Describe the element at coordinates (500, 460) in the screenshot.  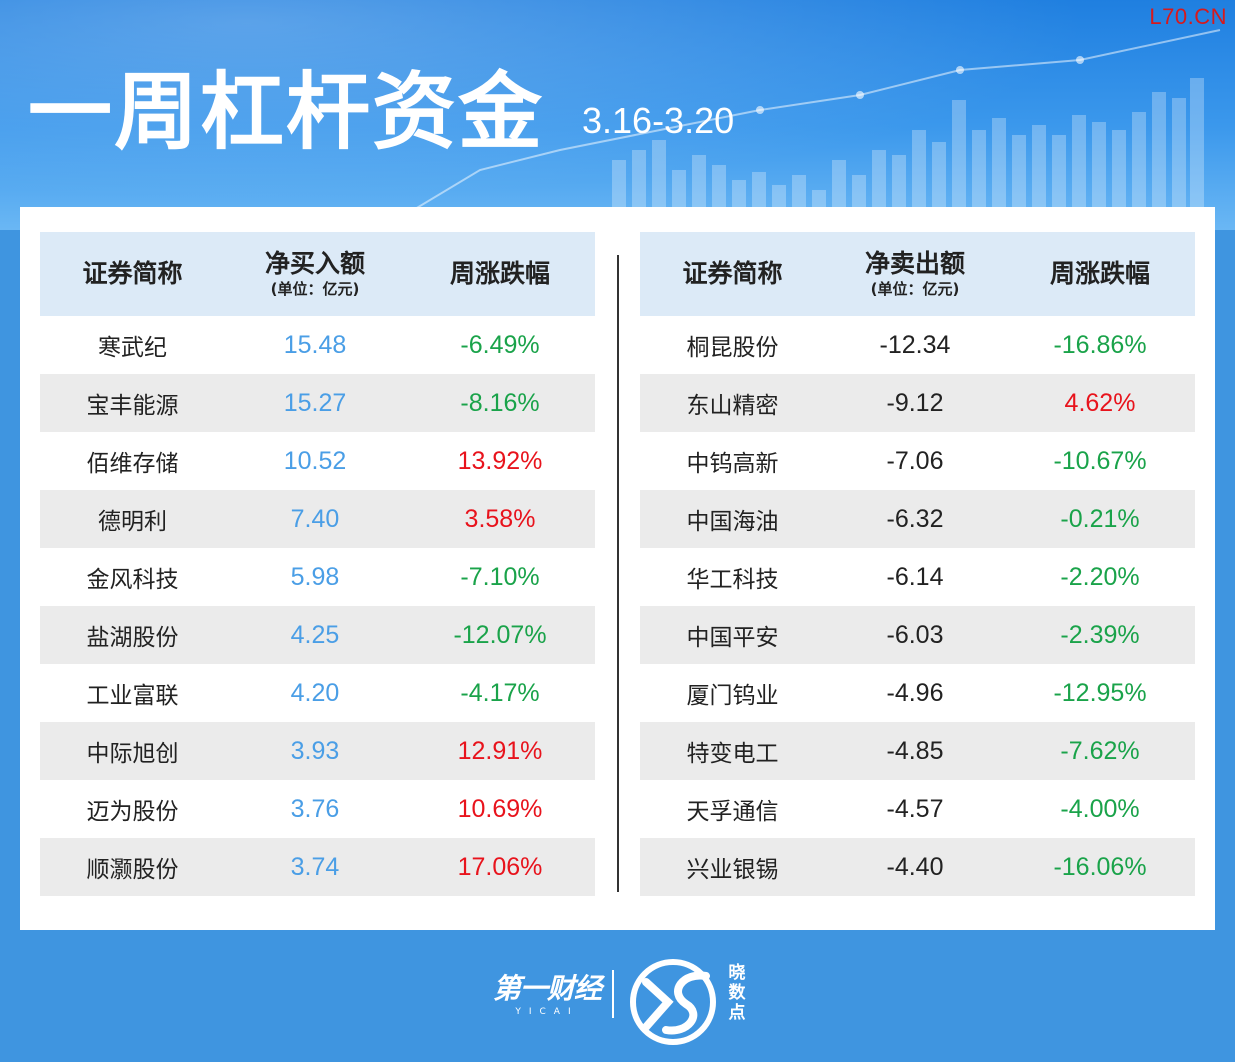
I see `weekly-change: 13.92%` at that location.